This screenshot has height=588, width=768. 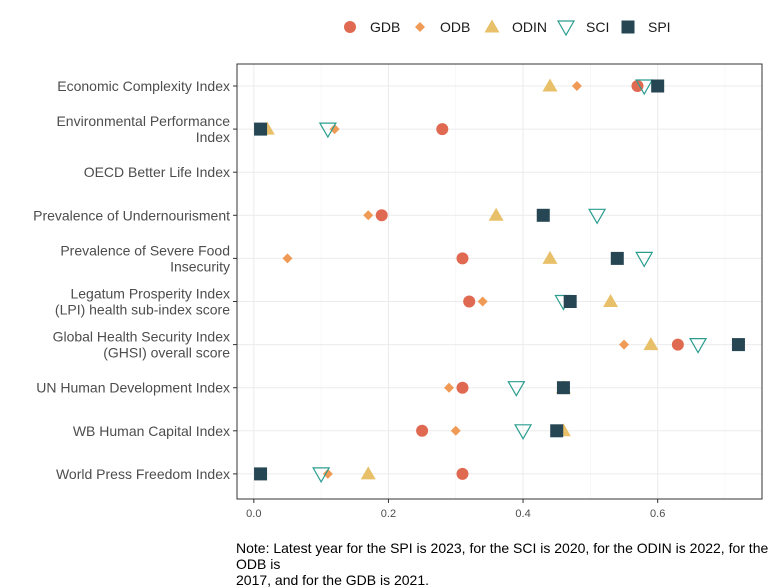 I want to click on y-tick-label: World Press Freedom Index, so click(x=143, y=474).